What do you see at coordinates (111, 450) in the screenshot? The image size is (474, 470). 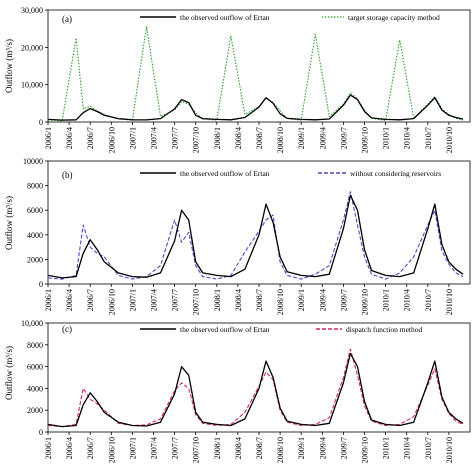 I see `panel-c-x-tick-label: 2006/10` at bounding box center [111, 450].